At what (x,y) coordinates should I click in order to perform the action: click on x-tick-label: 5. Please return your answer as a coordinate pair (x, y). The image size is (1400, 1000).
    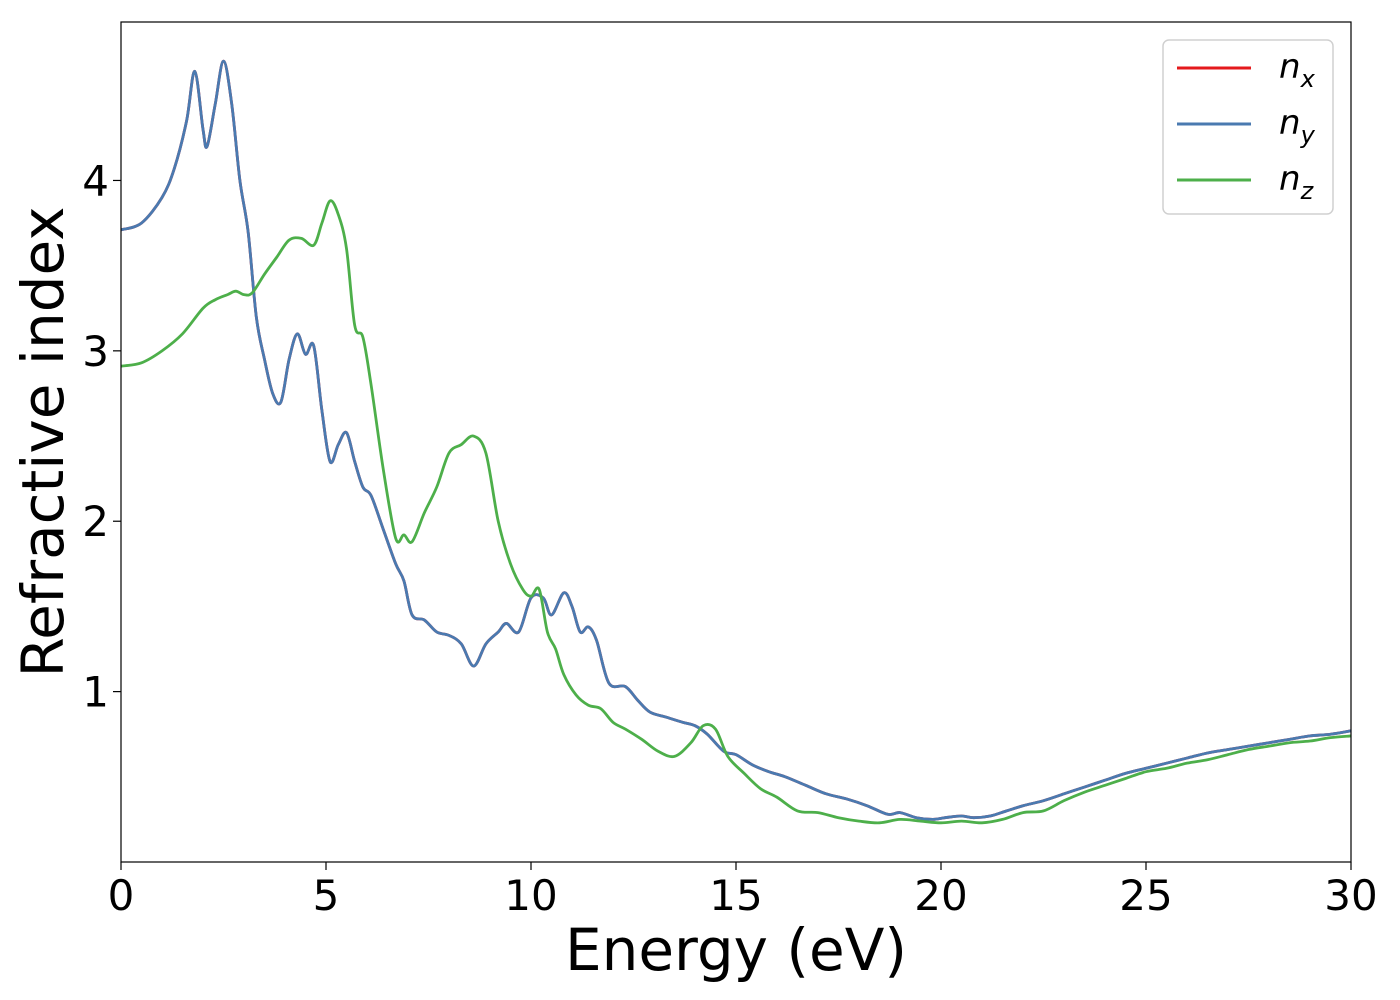
    Looking at the image, I should click on (326, 895).